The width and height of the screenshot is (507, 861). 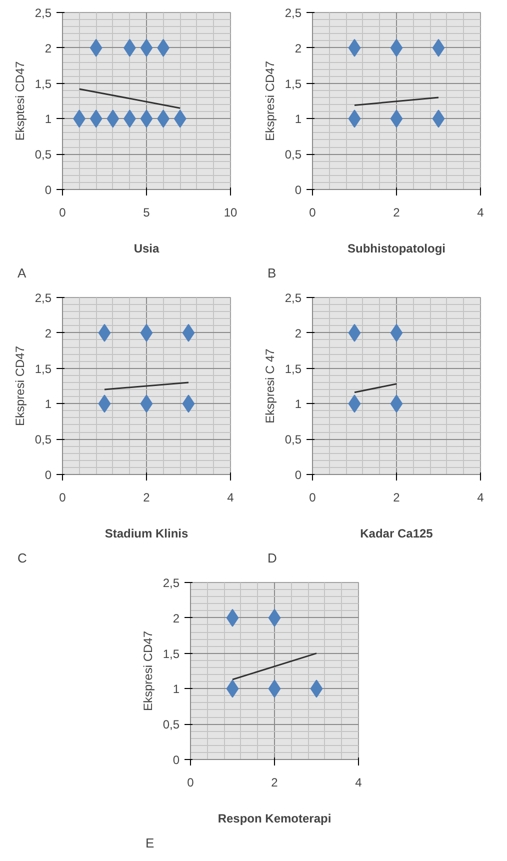 I want to click on x-axis-title: Kadar Ca125, so click(x=397, y=533).